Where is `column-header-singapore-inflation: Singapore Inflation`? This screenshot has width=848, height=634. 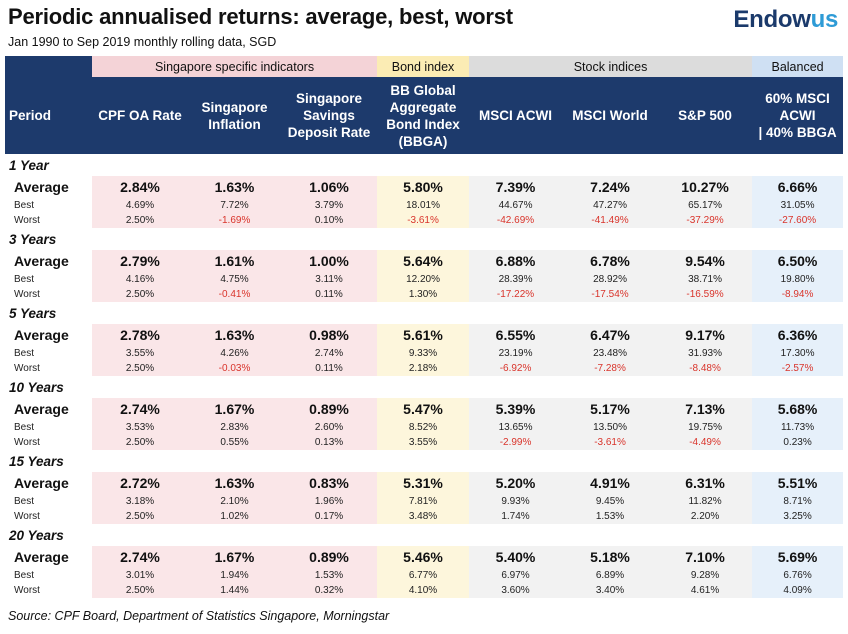
column-header-singapore-inflation: Singapore Inflation is located at coordinates (234, 115).